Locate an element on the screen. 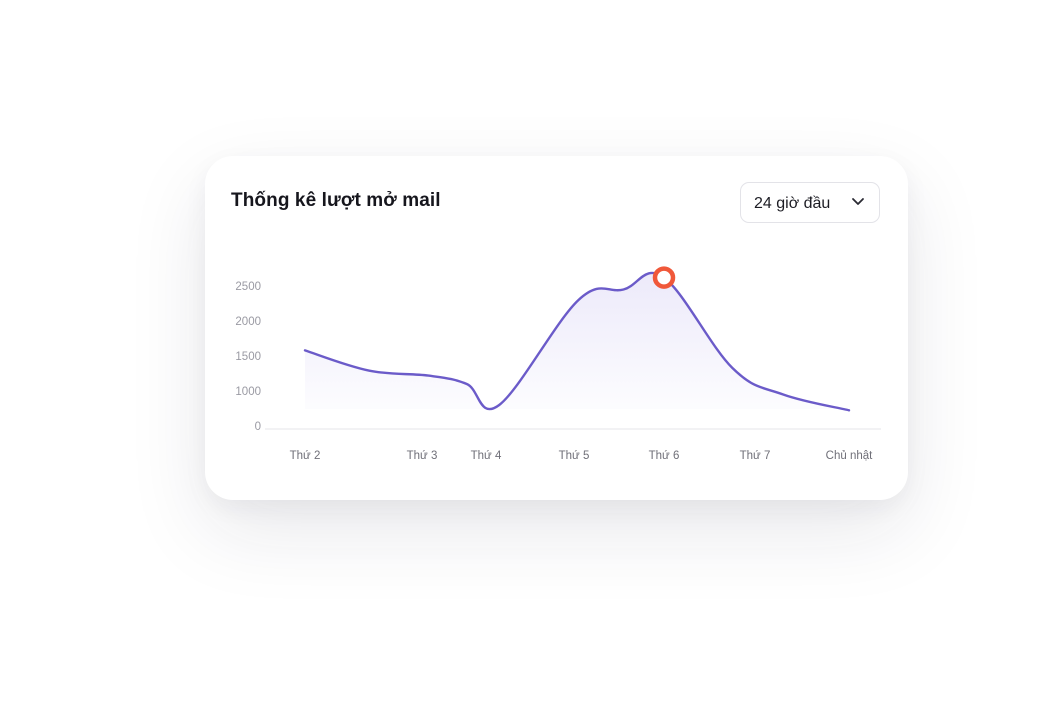 This screenshot has height=704, width=1064. highlight-point is located at coordinates (664, 277).